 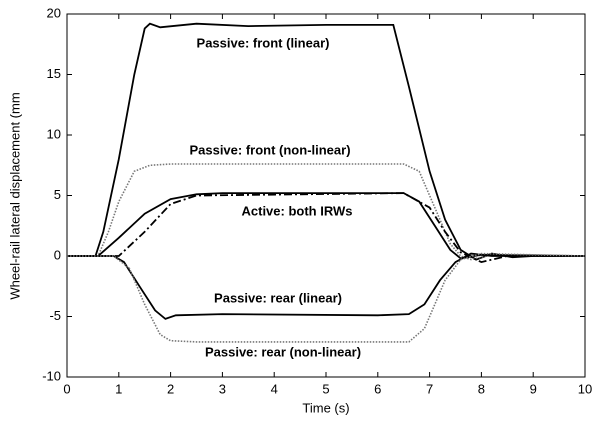 What do you see at coordinates (57, 194) in the screenshot?
I see `y-tick-label: 5` at bounding box center [57, 194].